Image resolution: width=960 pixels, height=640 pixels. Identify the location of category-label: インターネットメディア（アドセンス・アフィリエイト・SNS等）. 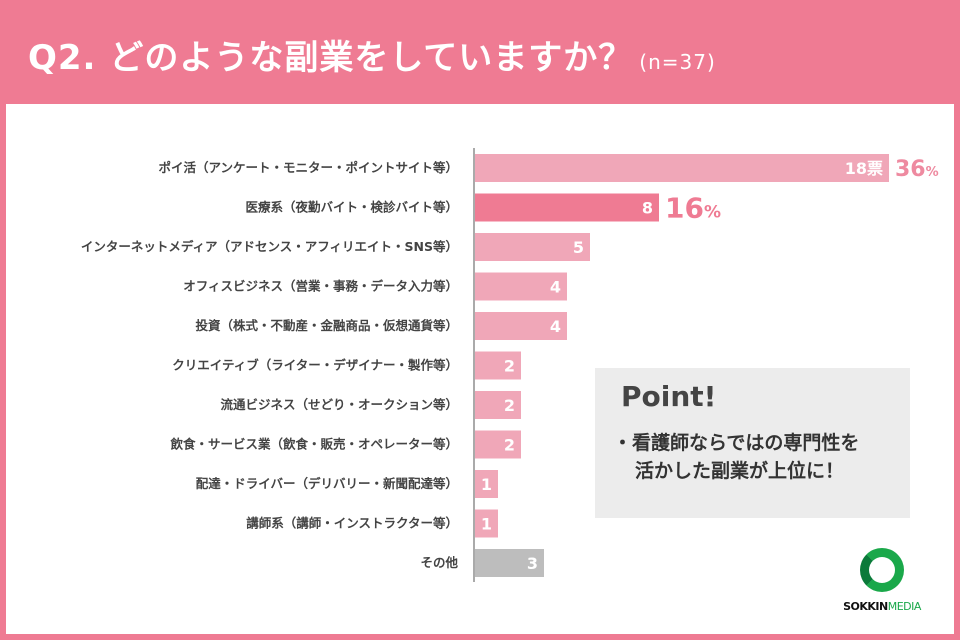
(269, 246).